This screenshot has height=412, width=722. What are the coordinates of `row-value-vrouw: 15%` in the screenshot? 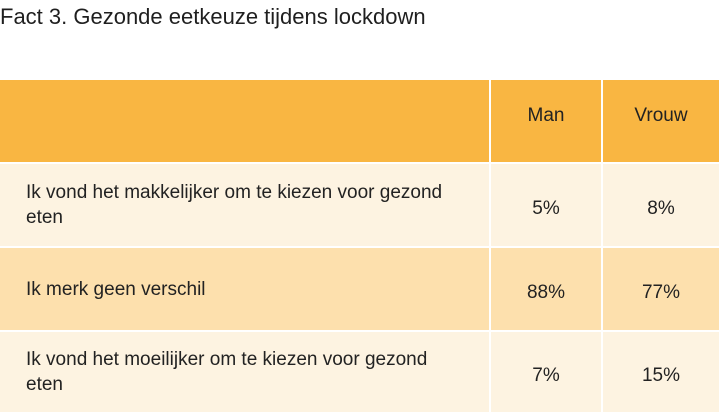 It's located at (661, 372).